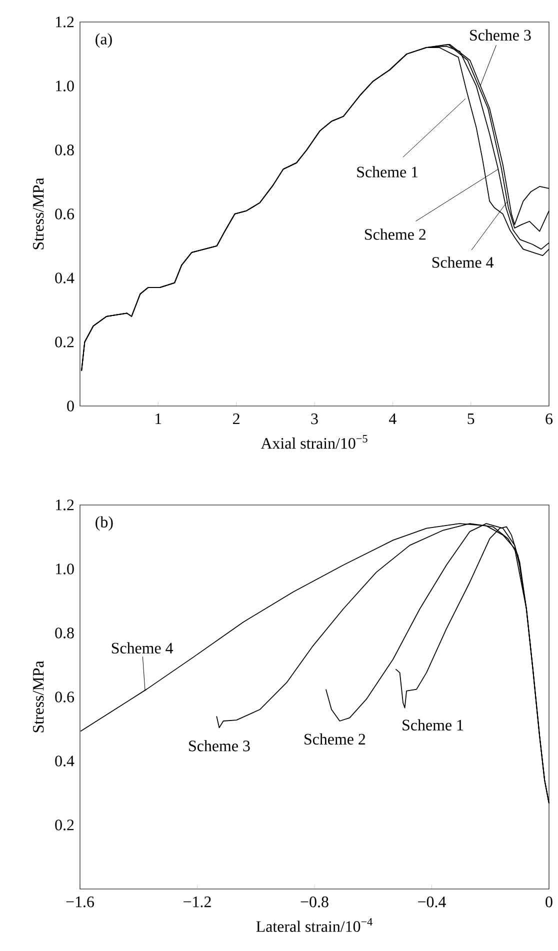  Describe the element at coordinates (158, 419) in the screenshot. I see `x-tick-label: 1` at that location.